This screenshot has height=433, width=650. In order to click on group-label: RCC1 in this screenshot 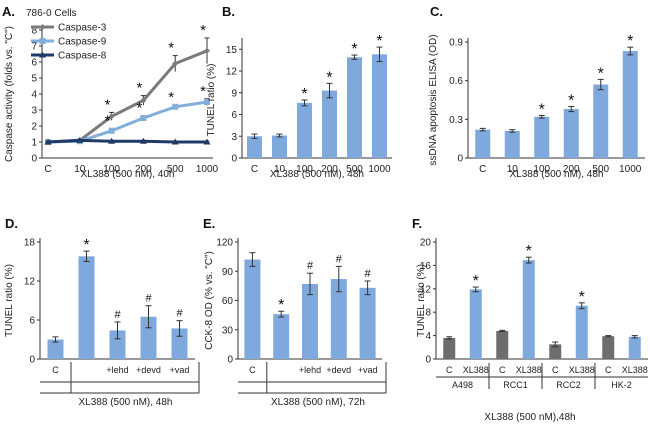, I will do `click(515, 385)`.